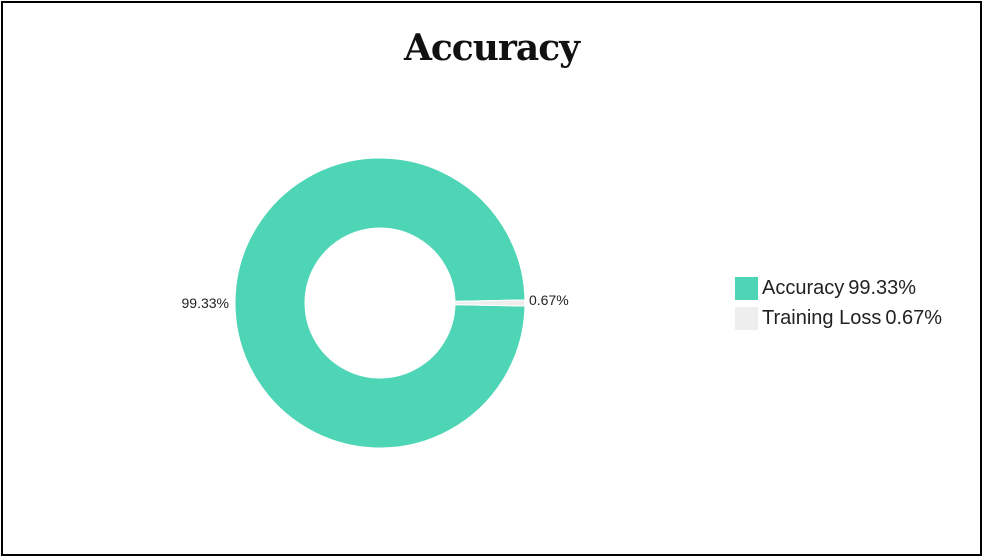  Describe the element at coordinates (205, 303) in the screenshot. I see `data-label-accuracy: 99.33%` at that location.